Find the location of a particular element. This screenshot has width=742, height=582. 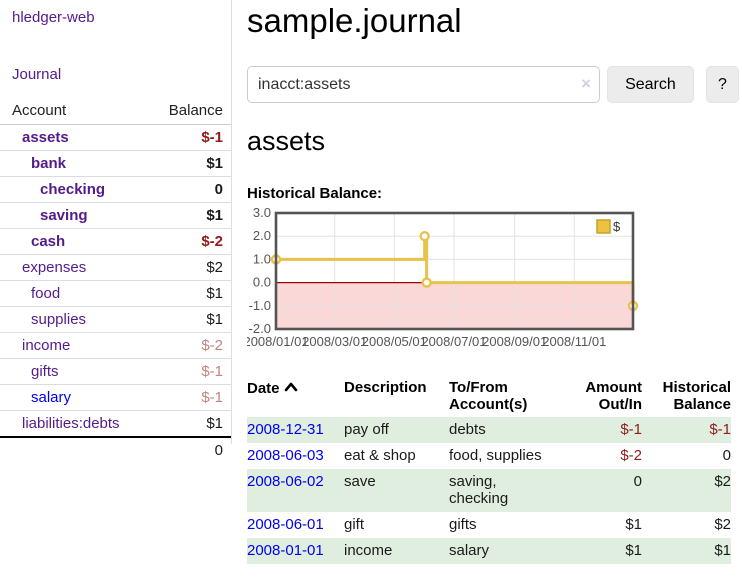

page-title: sample.journal is located at coordinates (354, 20).